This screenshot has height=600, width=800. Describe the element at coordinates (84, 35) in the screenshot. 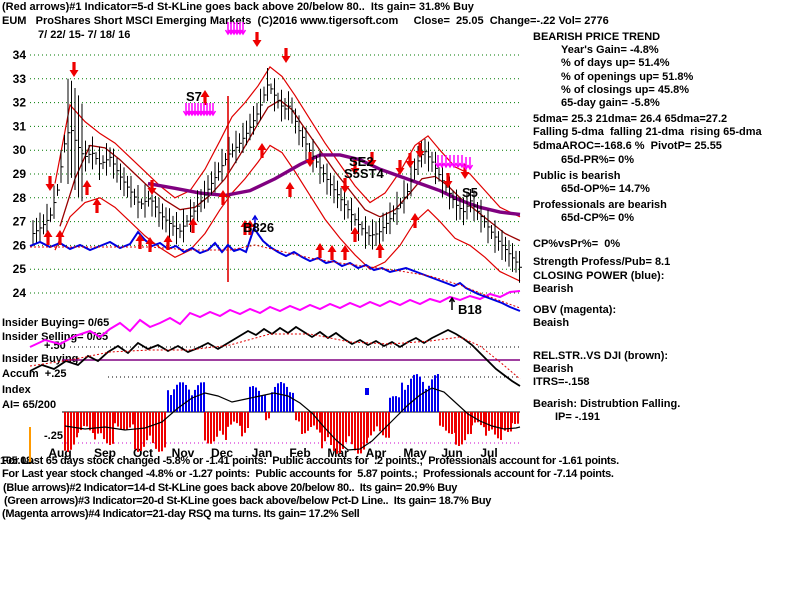

I see `date-range: 7/ 22/ 15- 7/ 18/ 16` at that location.